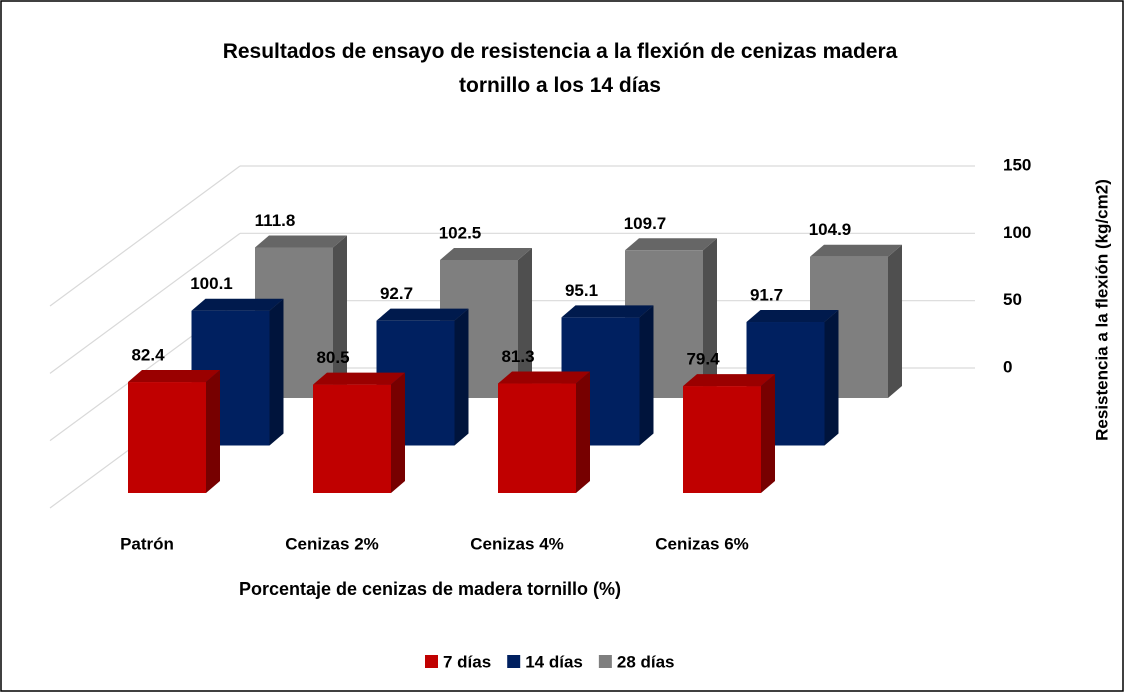 Image resolution: width=1124 pixels, height=692 pixels. I want to click on x-tick-label: Patrón, so click(147, 543).